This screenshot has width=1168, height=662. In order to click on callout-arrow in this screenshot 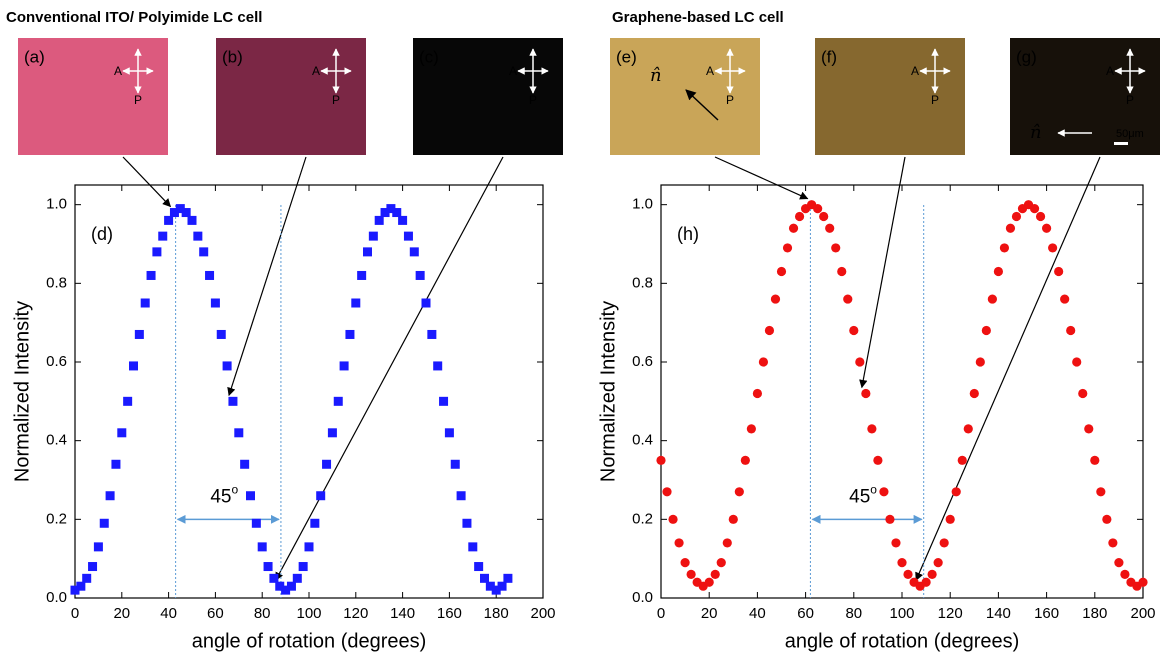, I will do `click(147, 182)`.